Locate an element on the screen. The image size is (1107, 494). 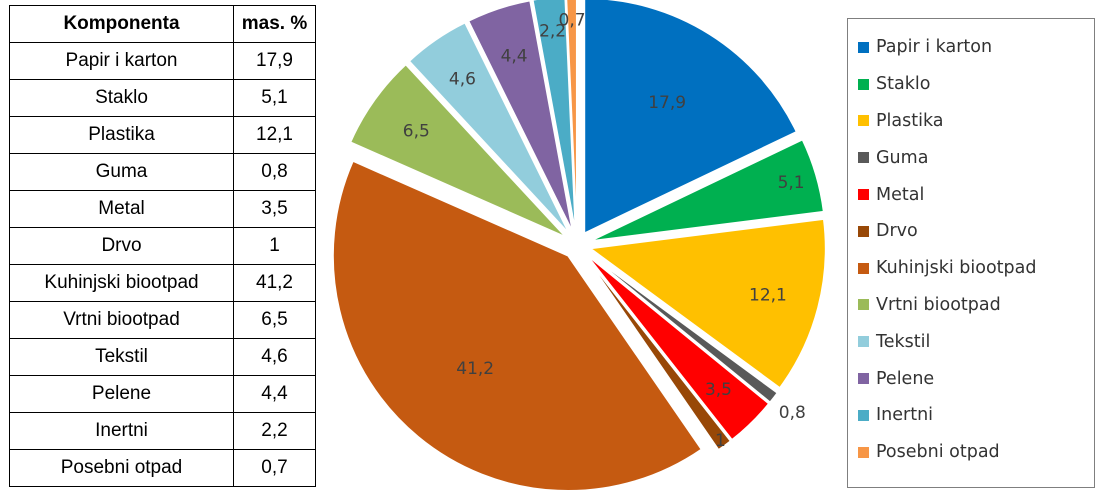
table-row: Plastika 12,1 is located at coordinates (162, 135).